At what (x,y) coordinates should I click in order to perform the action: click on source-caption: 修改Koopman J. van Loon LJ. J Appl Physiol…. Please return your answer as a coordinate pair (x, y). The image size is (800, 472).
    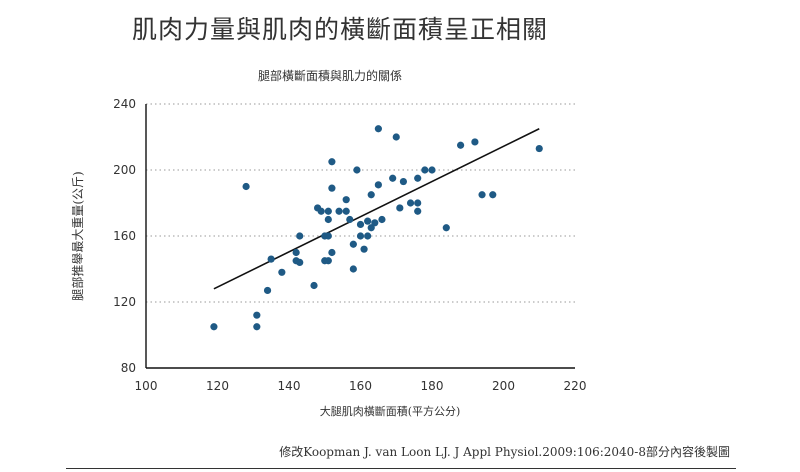
    Looking at the image, I should click on (504, 452).